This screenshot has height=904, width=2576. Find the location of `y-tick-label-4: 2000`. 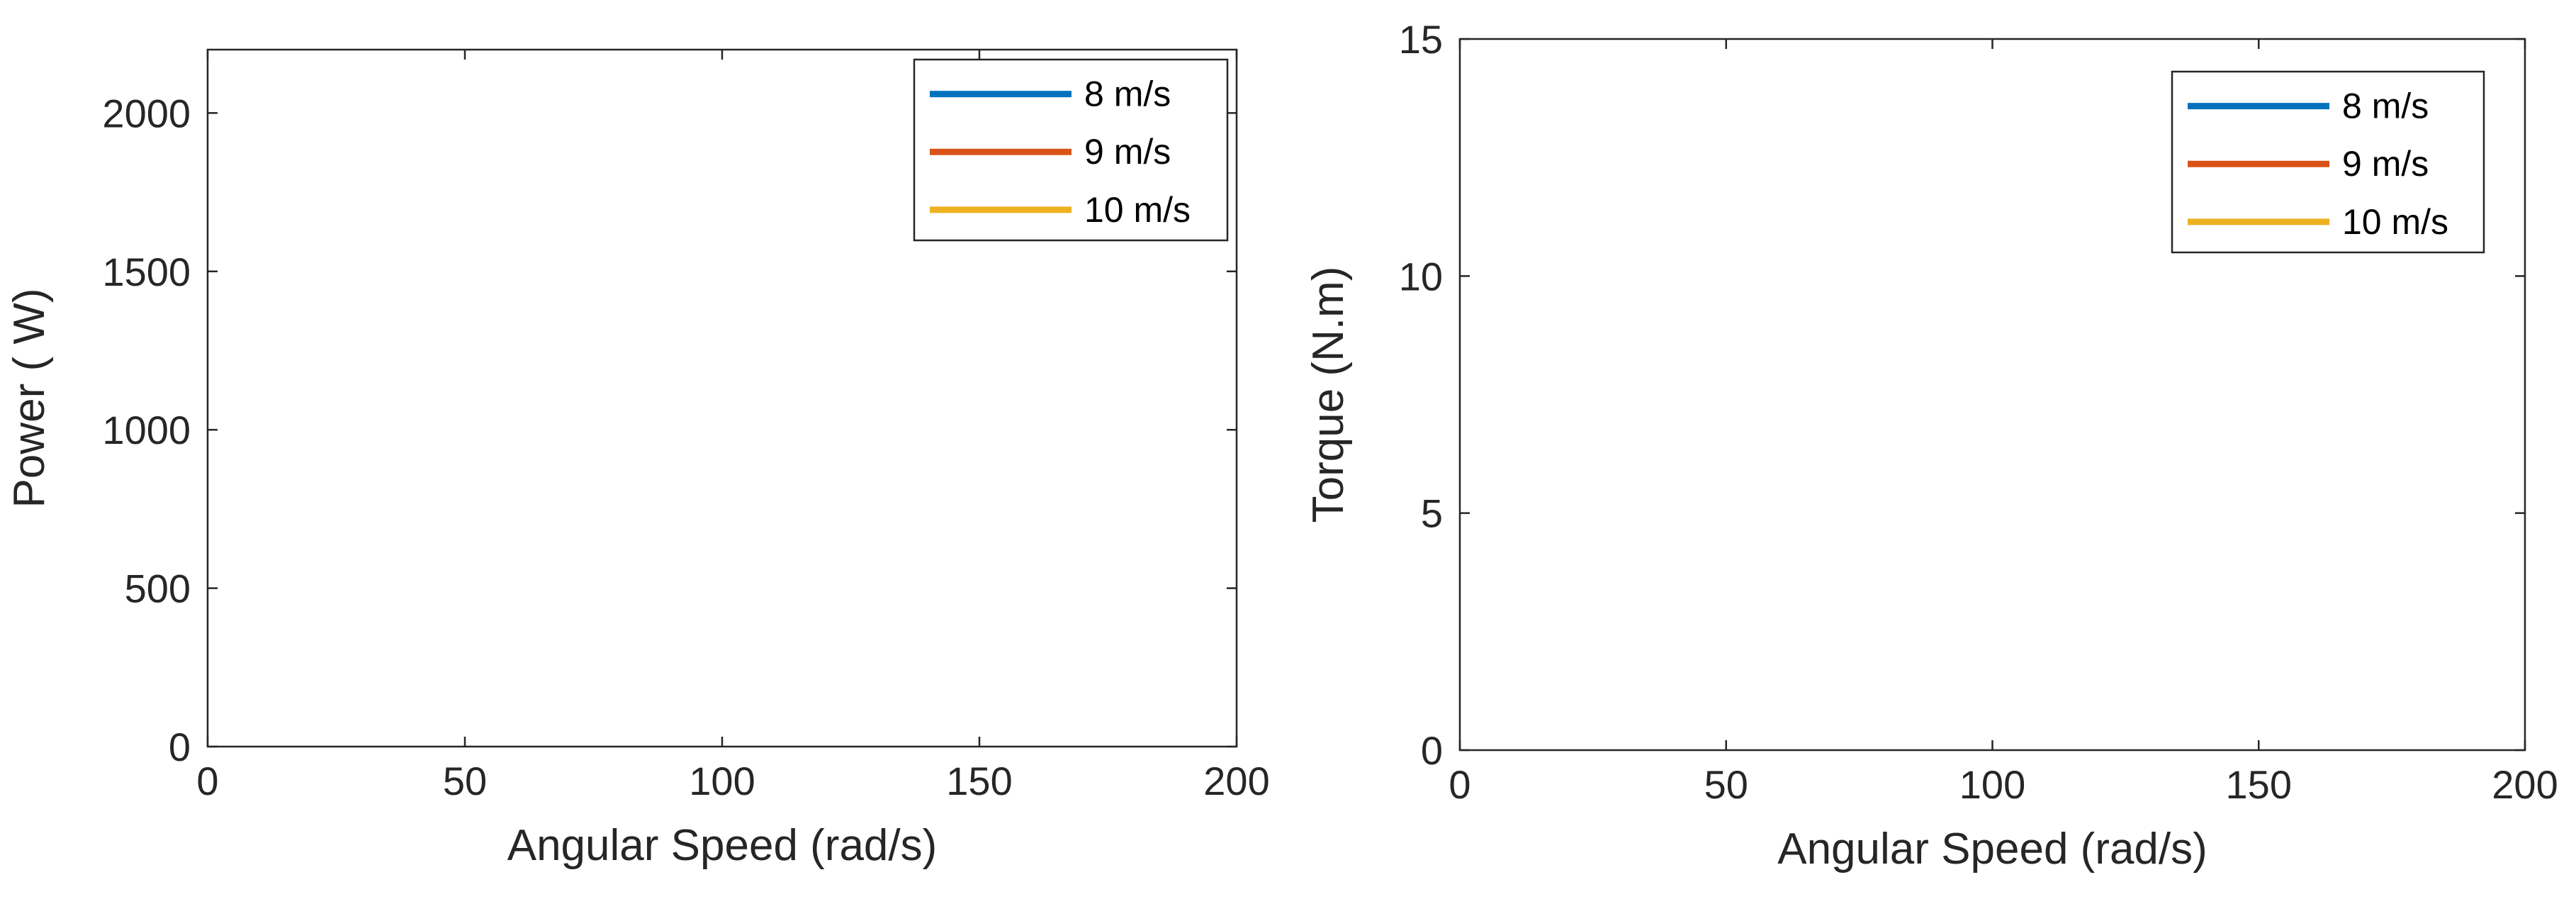

y-tick-label-4: 2000 is located at coordinates (146, 113).